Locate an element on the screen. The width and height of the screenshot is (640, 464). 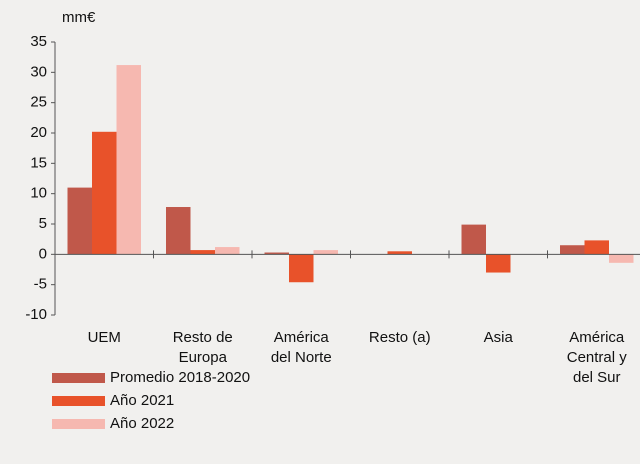
y-tick-label: 35 is located at coordinates (38, 41).